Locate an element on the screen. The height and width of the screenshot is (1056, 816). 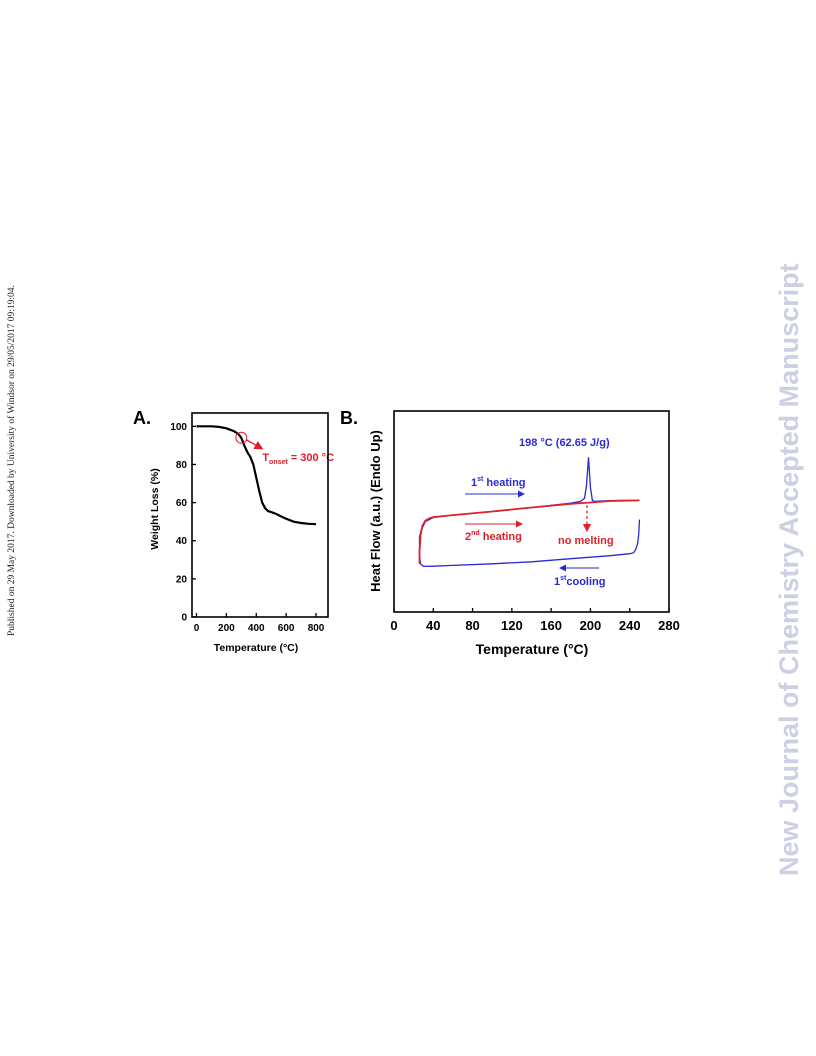
peak-label: 198 °C (62.65 J/g) is located at coordinates (564, 443).